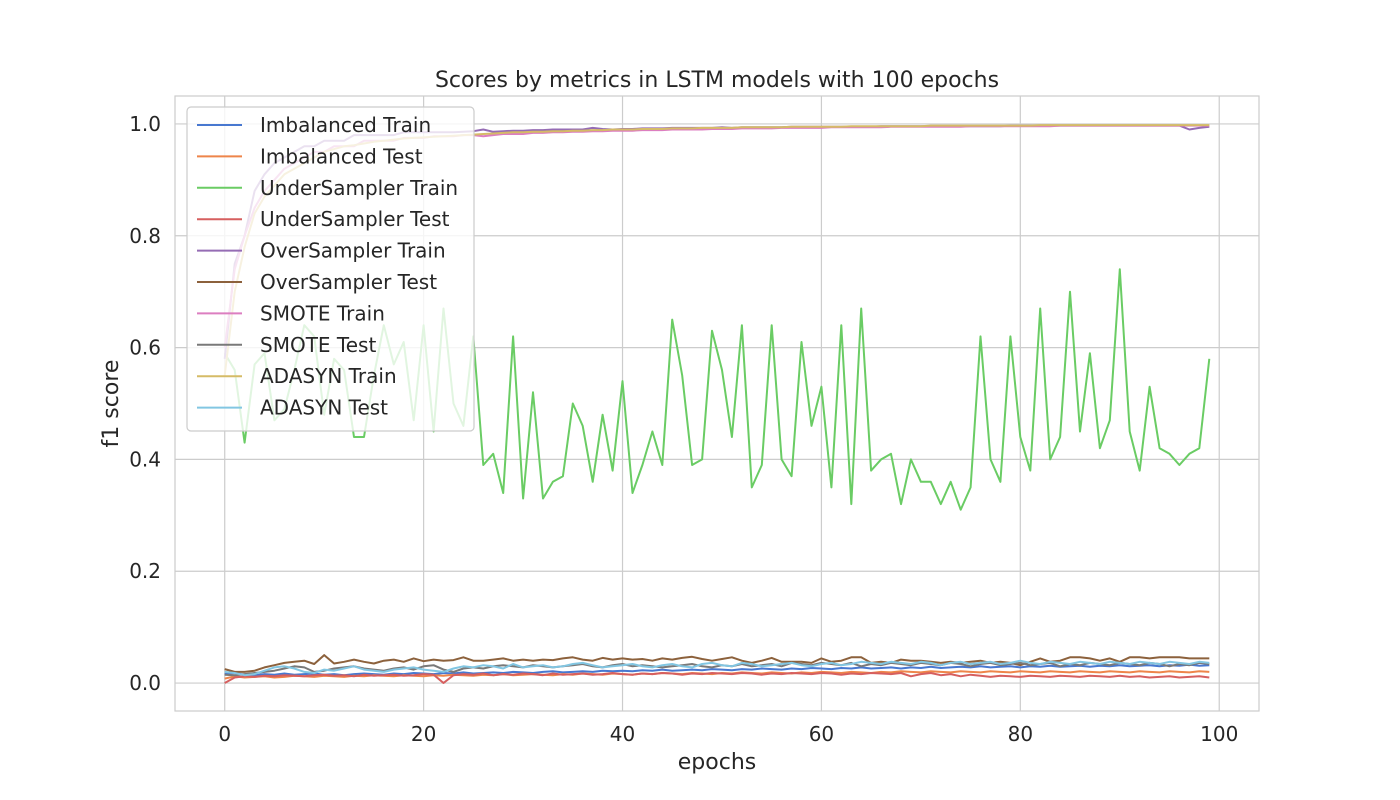 This screenshot has height=800, width=1400. I want to click on x-tick-label: 0, so click(224, 734).